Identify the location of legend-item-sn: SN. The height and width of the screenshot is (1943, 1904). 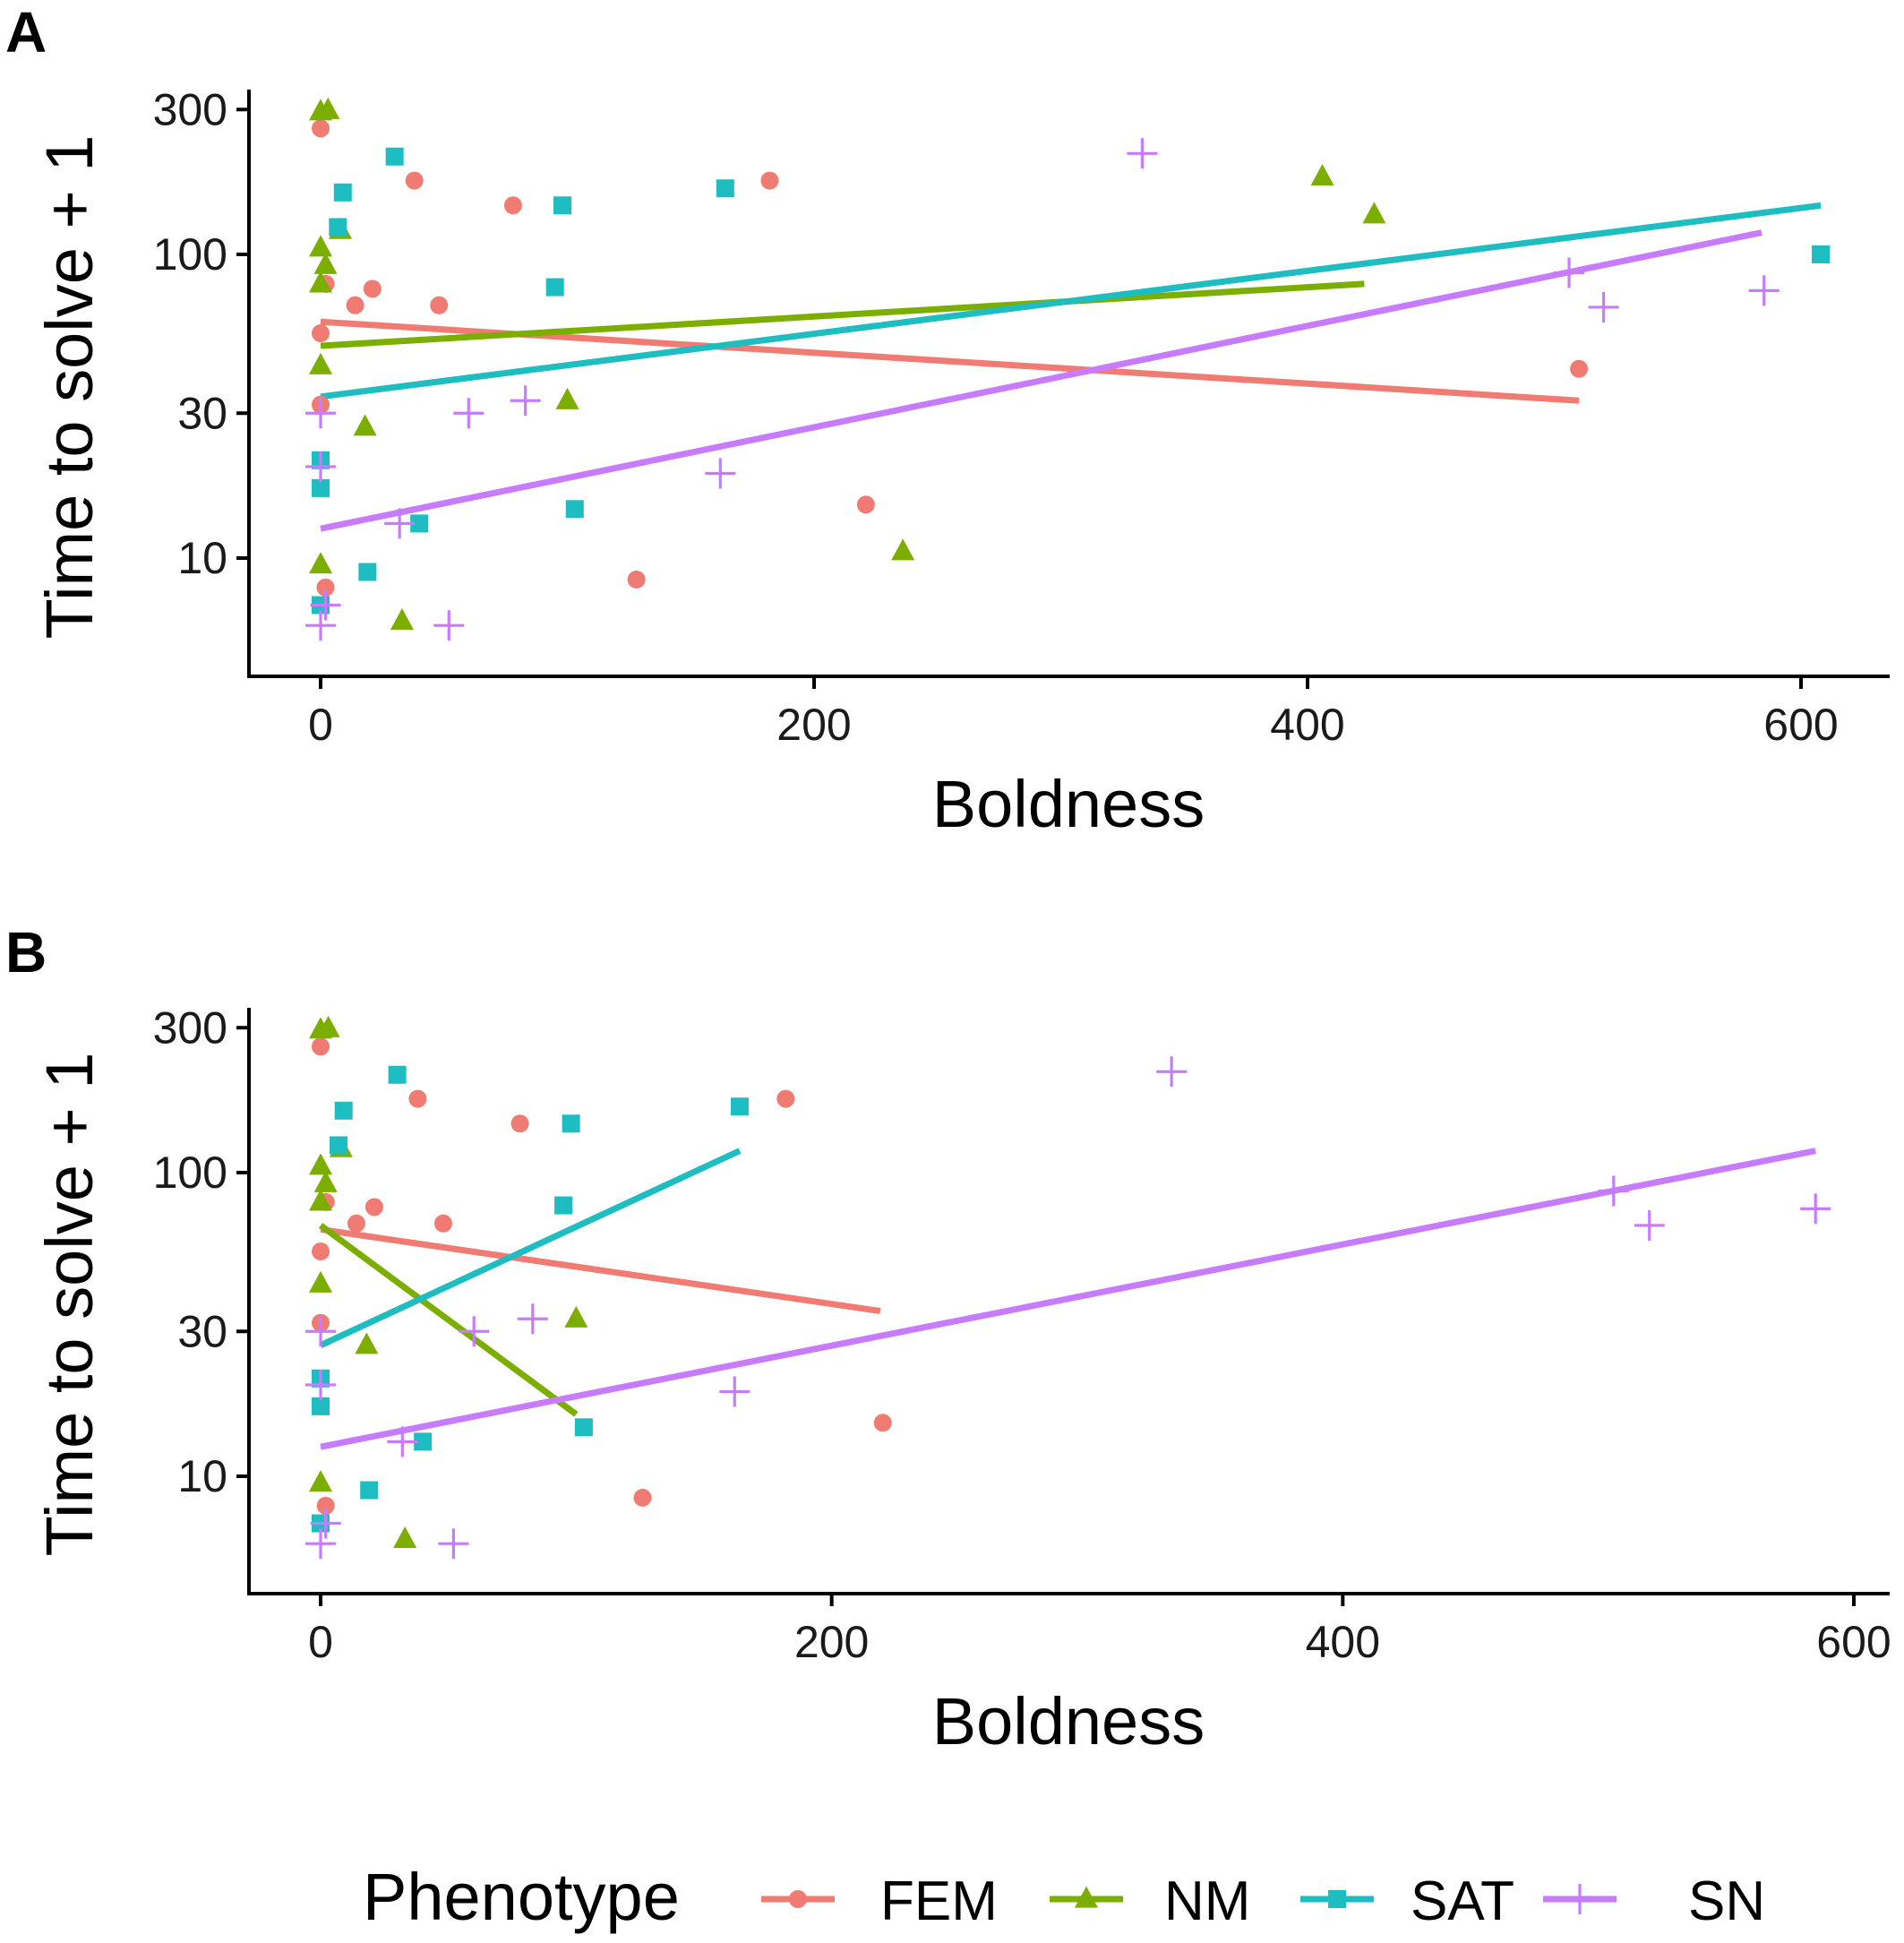
(1654, 1901).